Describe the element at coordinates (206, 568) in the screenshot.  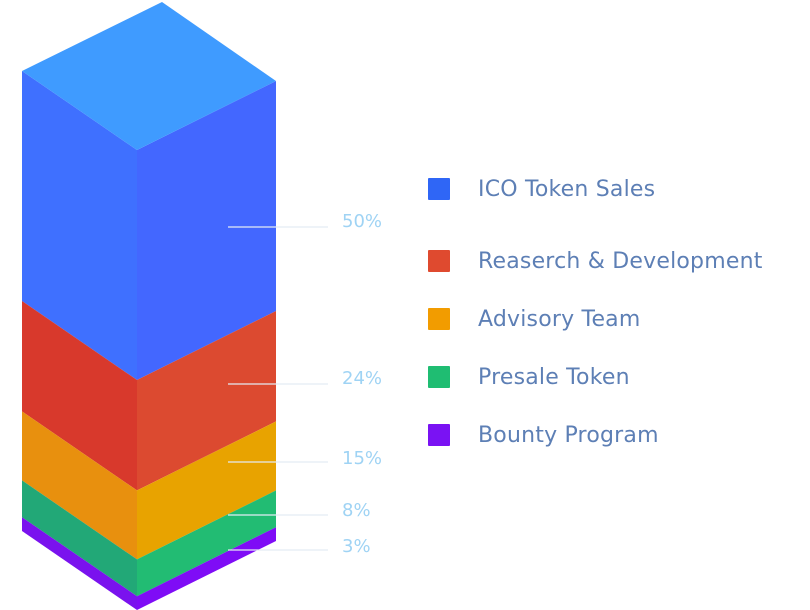
I see `bar-right-face-bounty-program` at that location.